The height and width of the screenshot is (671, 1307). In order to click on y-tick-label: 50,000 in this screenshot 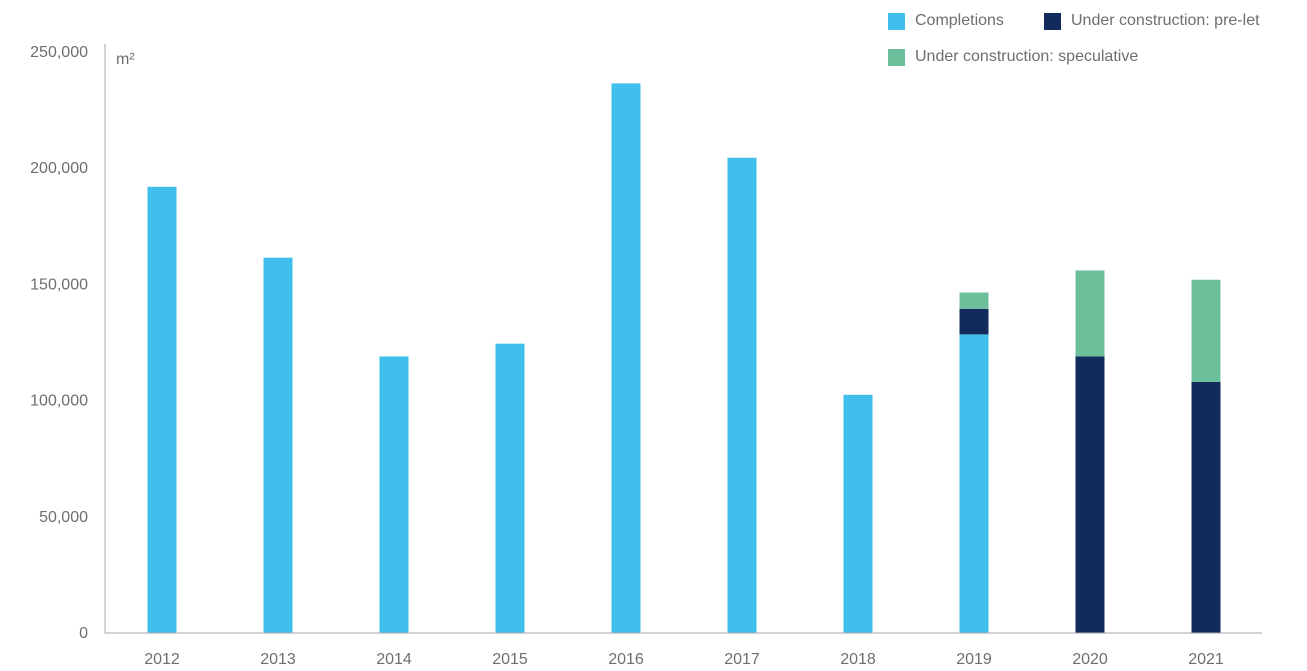, I will do `click(63, 517)`.